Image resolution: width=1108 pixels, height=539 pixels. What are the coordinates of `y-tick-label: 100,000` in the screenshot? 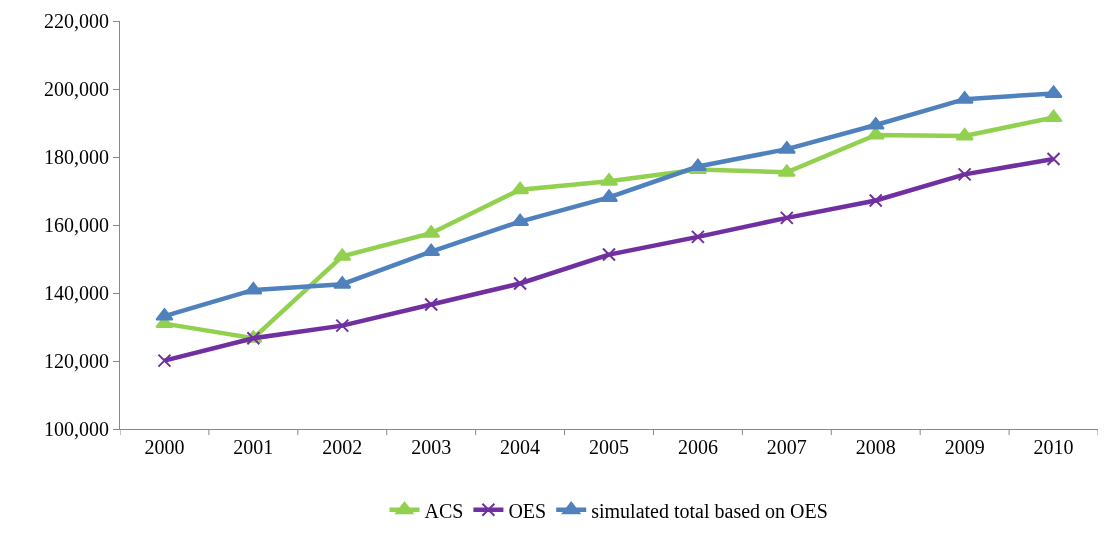 It's located at (76, 429).